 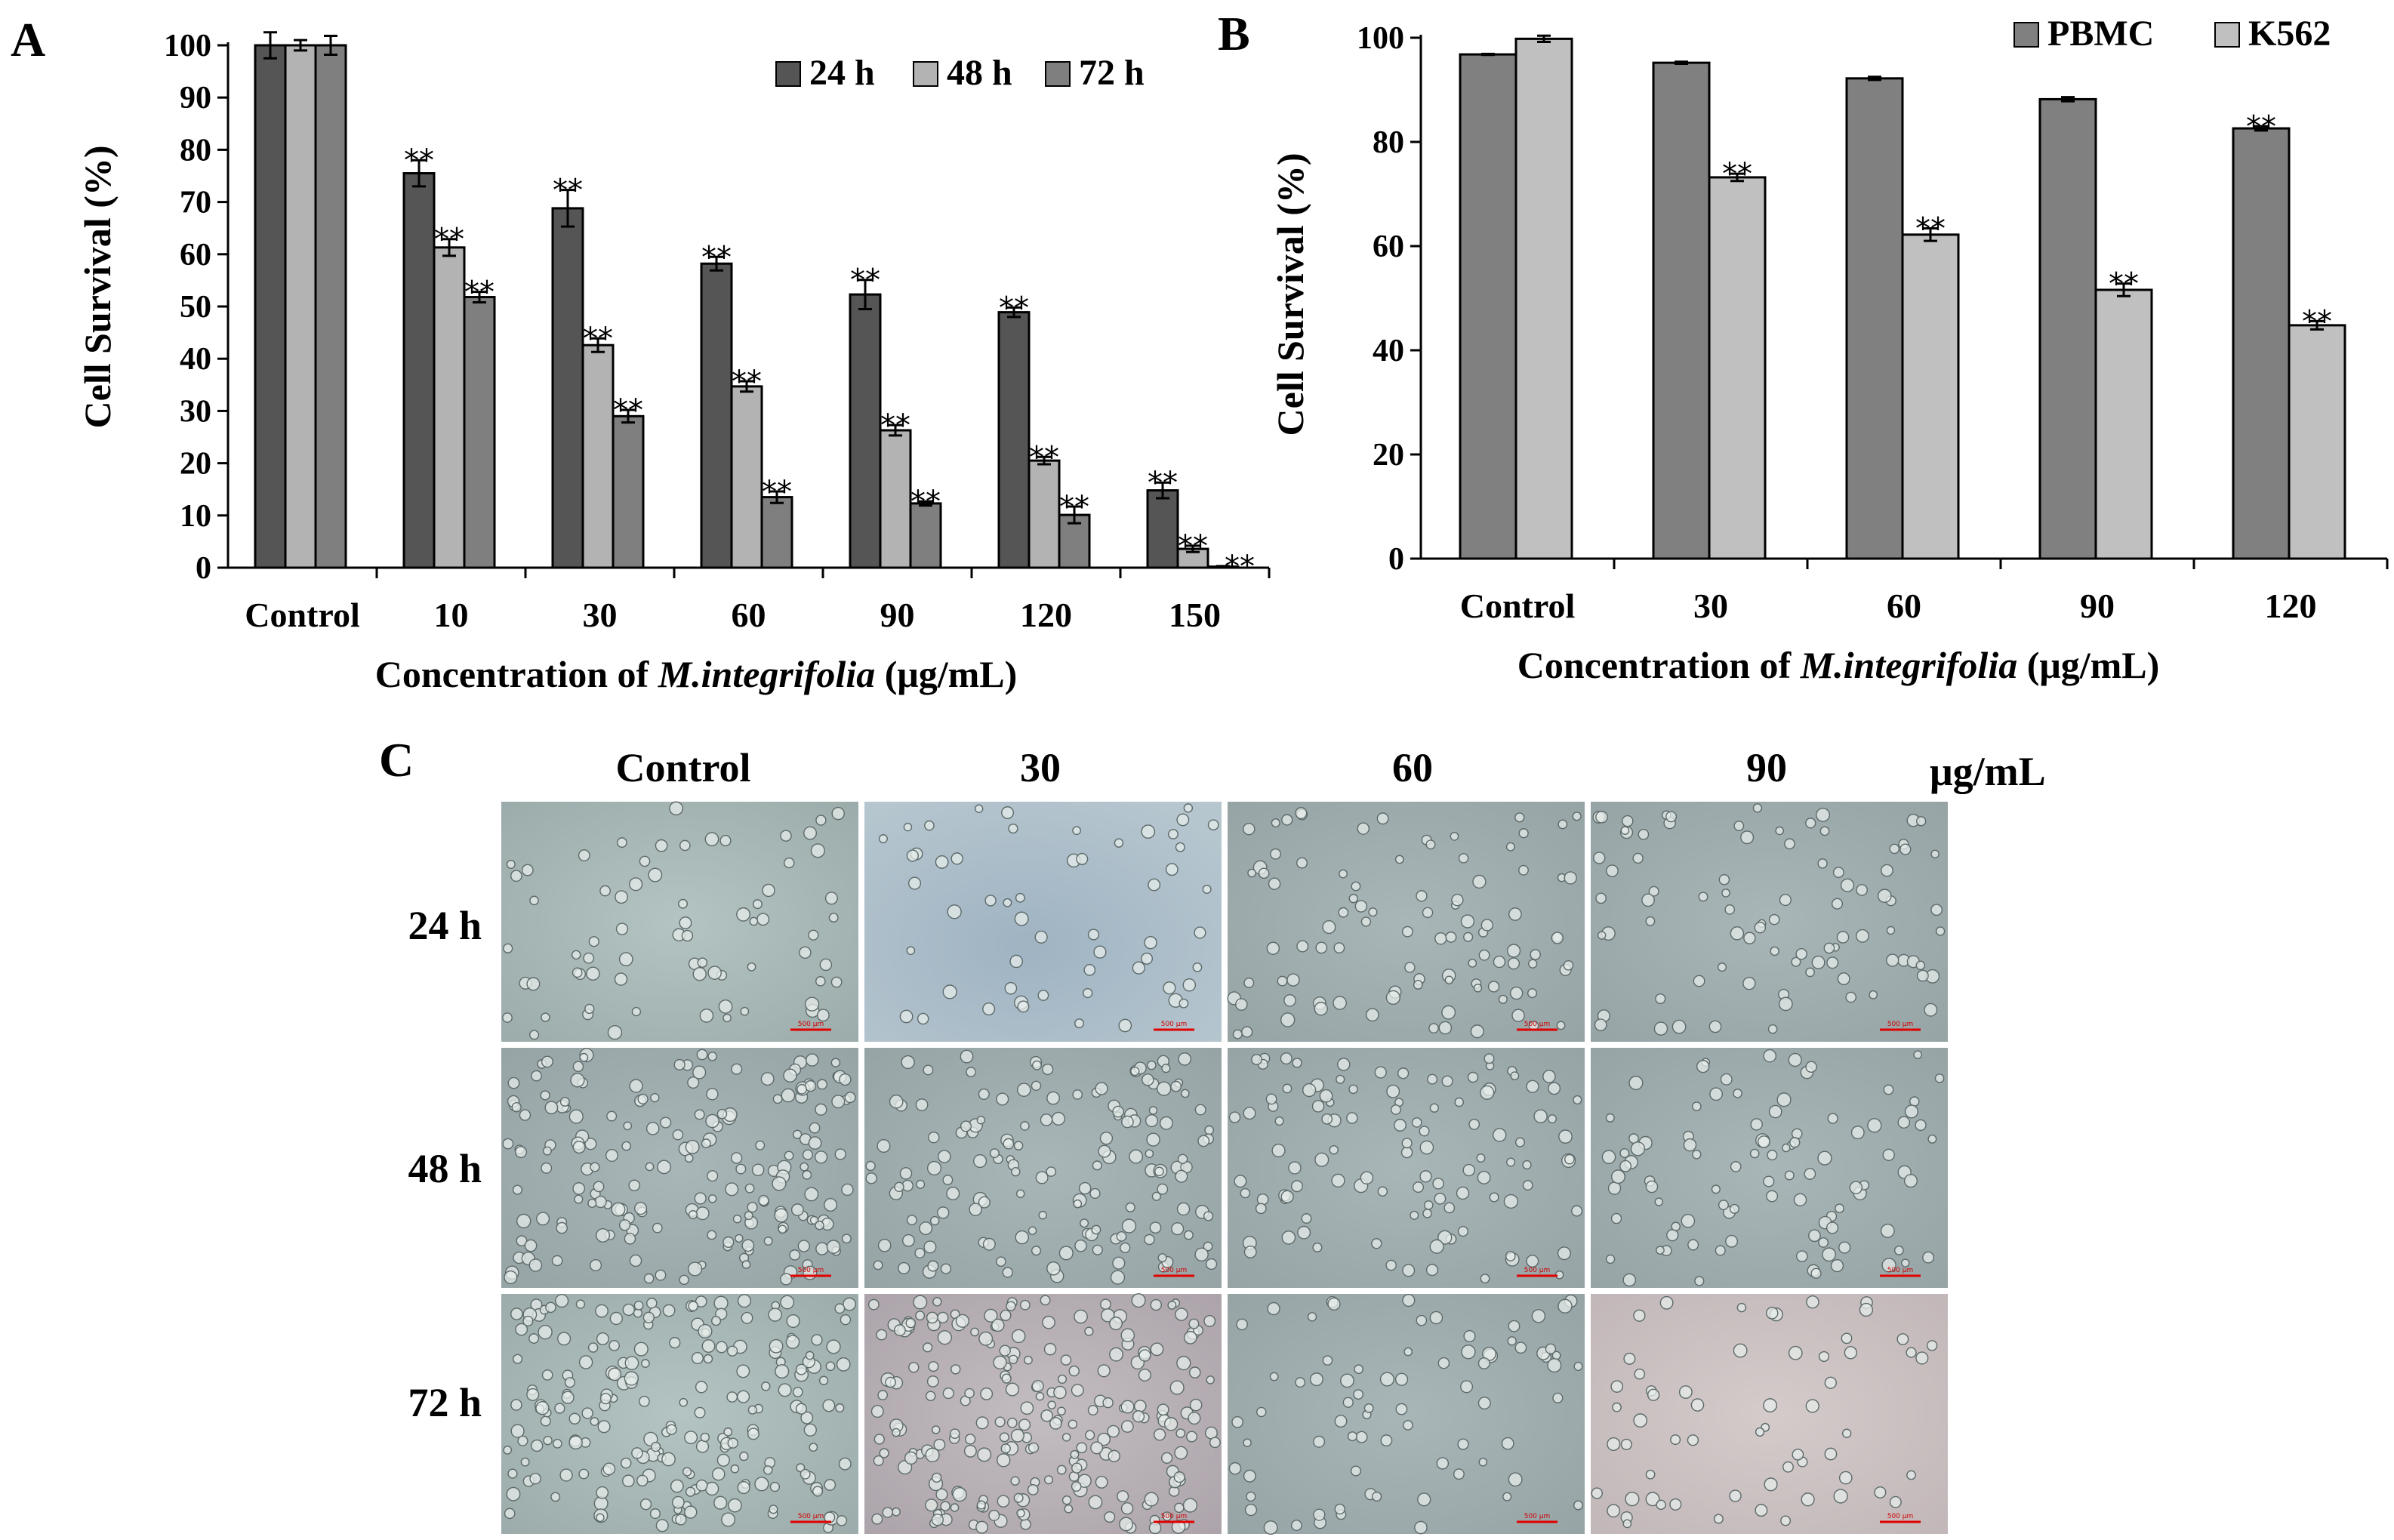 I want to click on panel-b-x-title-suffix: (μg/mL), so click(x=2088, y=665).